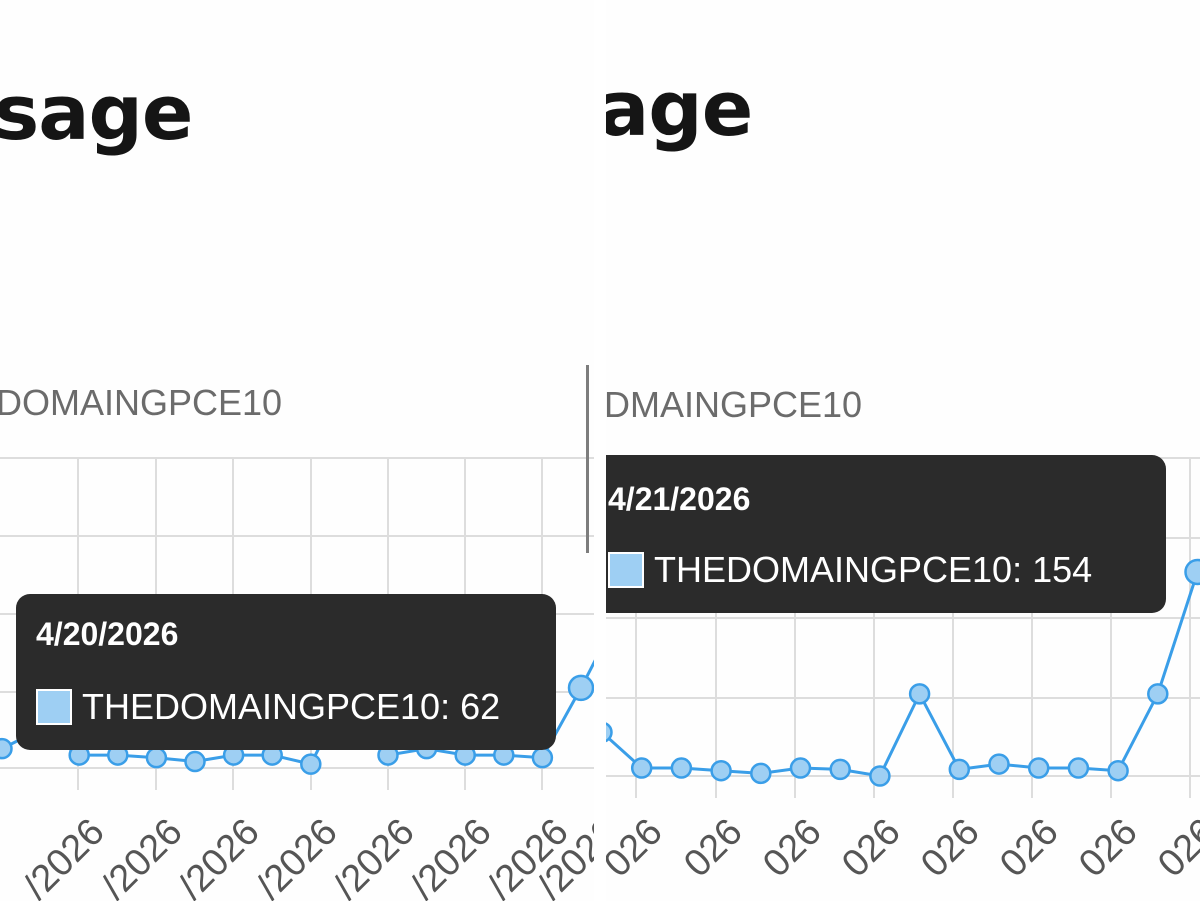 Image resolution: width=1200 pixels, height=901 pixels. I want to click on series-title: DOMAINGPCE10, so click(141, 402).